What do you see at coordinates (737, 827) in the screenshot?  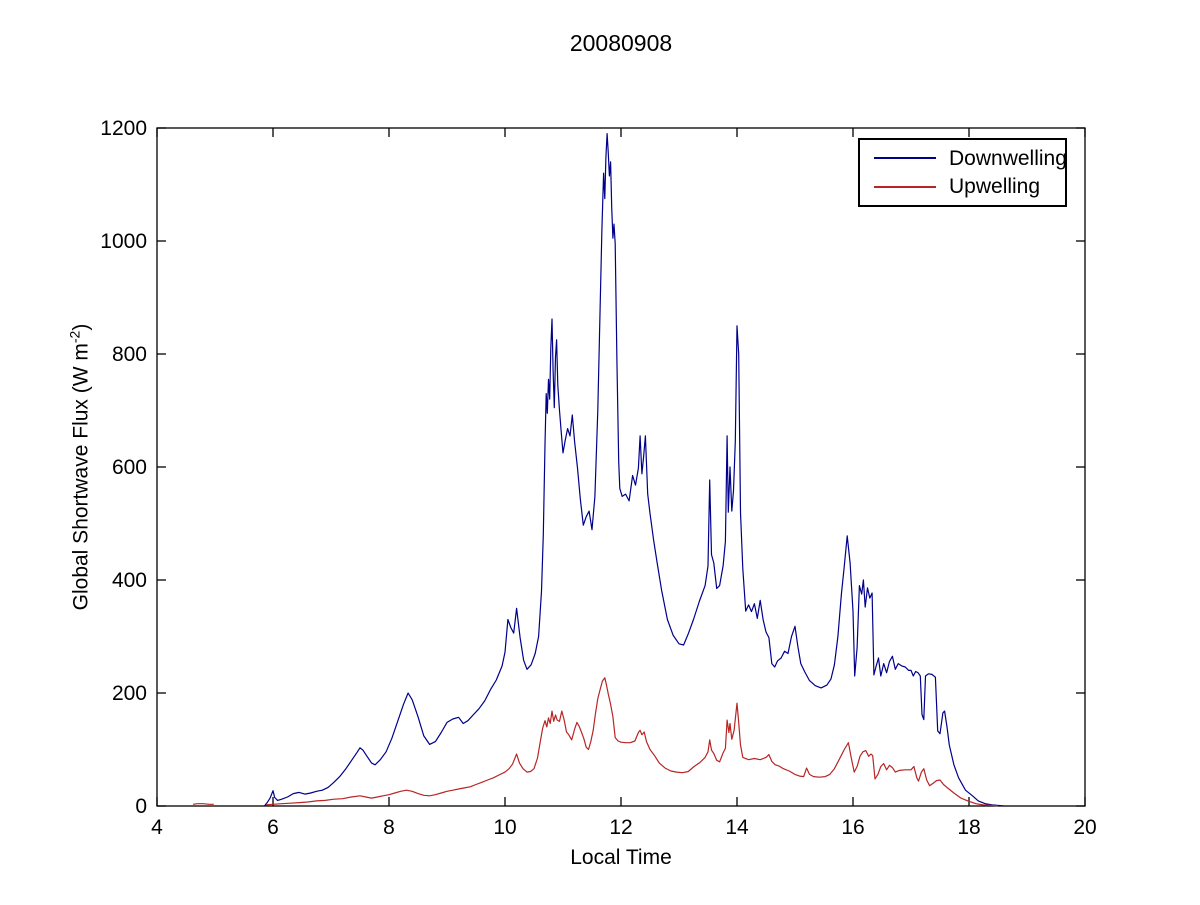 I see `x-tick-label: 14` at bounding box center [737, 827].